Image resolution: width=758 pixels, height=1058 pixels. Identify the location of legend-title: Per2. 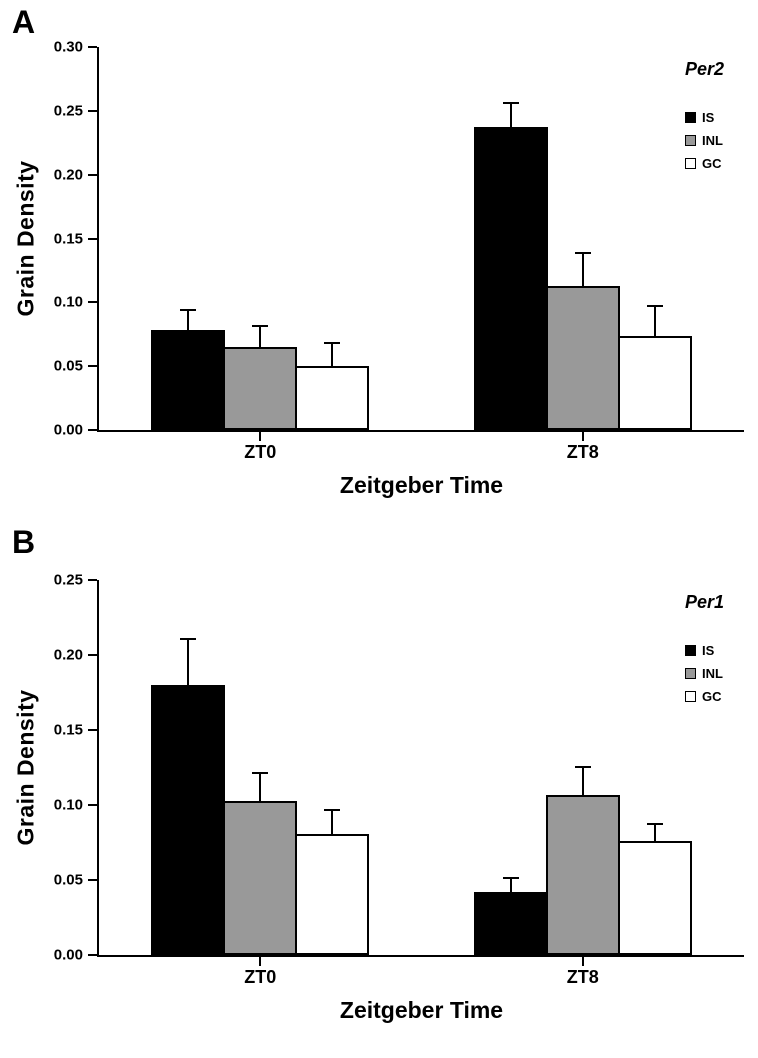
(704, 69).